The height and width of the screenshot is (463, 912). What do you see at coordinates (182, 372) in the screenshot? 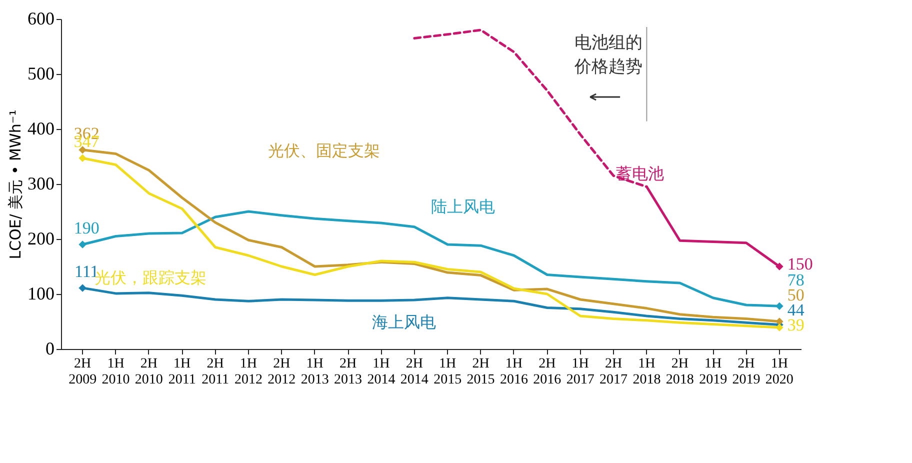
I see `x-tick-label: 1H 2011` at bounding box center [182, 372].